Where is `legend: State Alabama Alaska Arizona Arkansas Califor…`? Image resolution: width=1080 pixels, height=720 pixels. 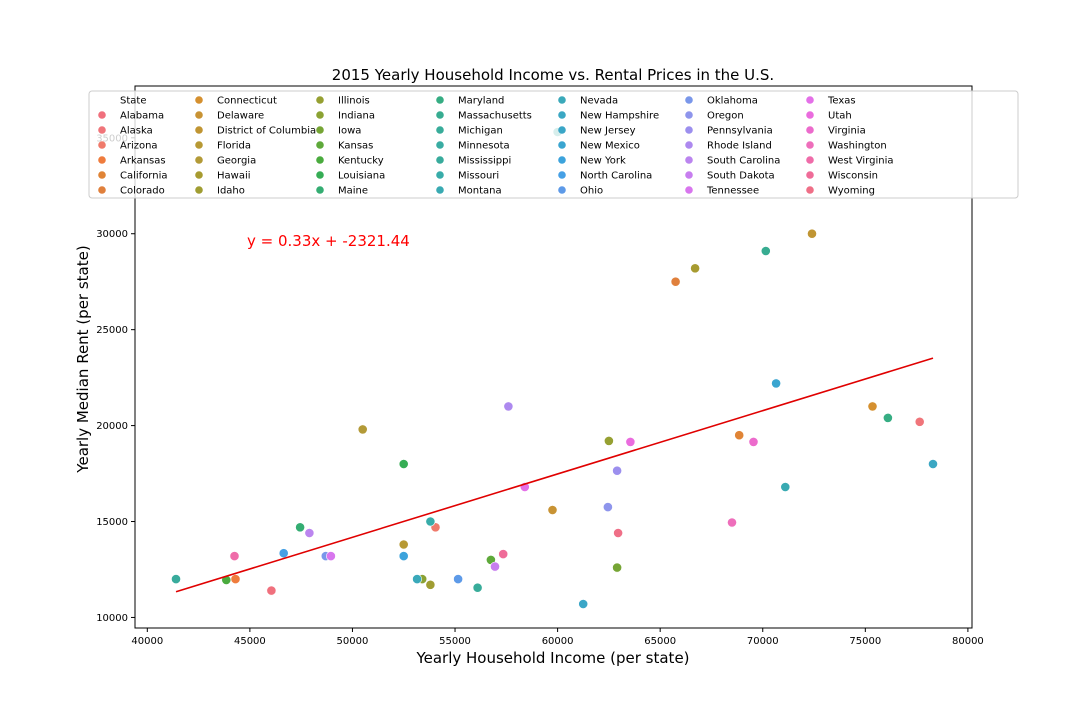 legend: State Alabama Alaska Arizona Arkansas Califor… is located at coordinates (553, 144).